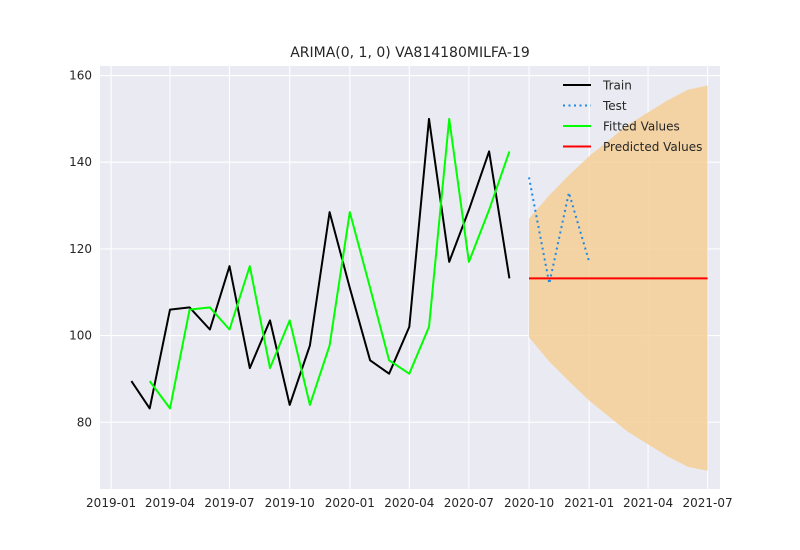  What do you see at coordinates (641, 127) in the screenshot?
I see `legend-label-fitted-values: Fitted Values` at bounding box center [641, 127].